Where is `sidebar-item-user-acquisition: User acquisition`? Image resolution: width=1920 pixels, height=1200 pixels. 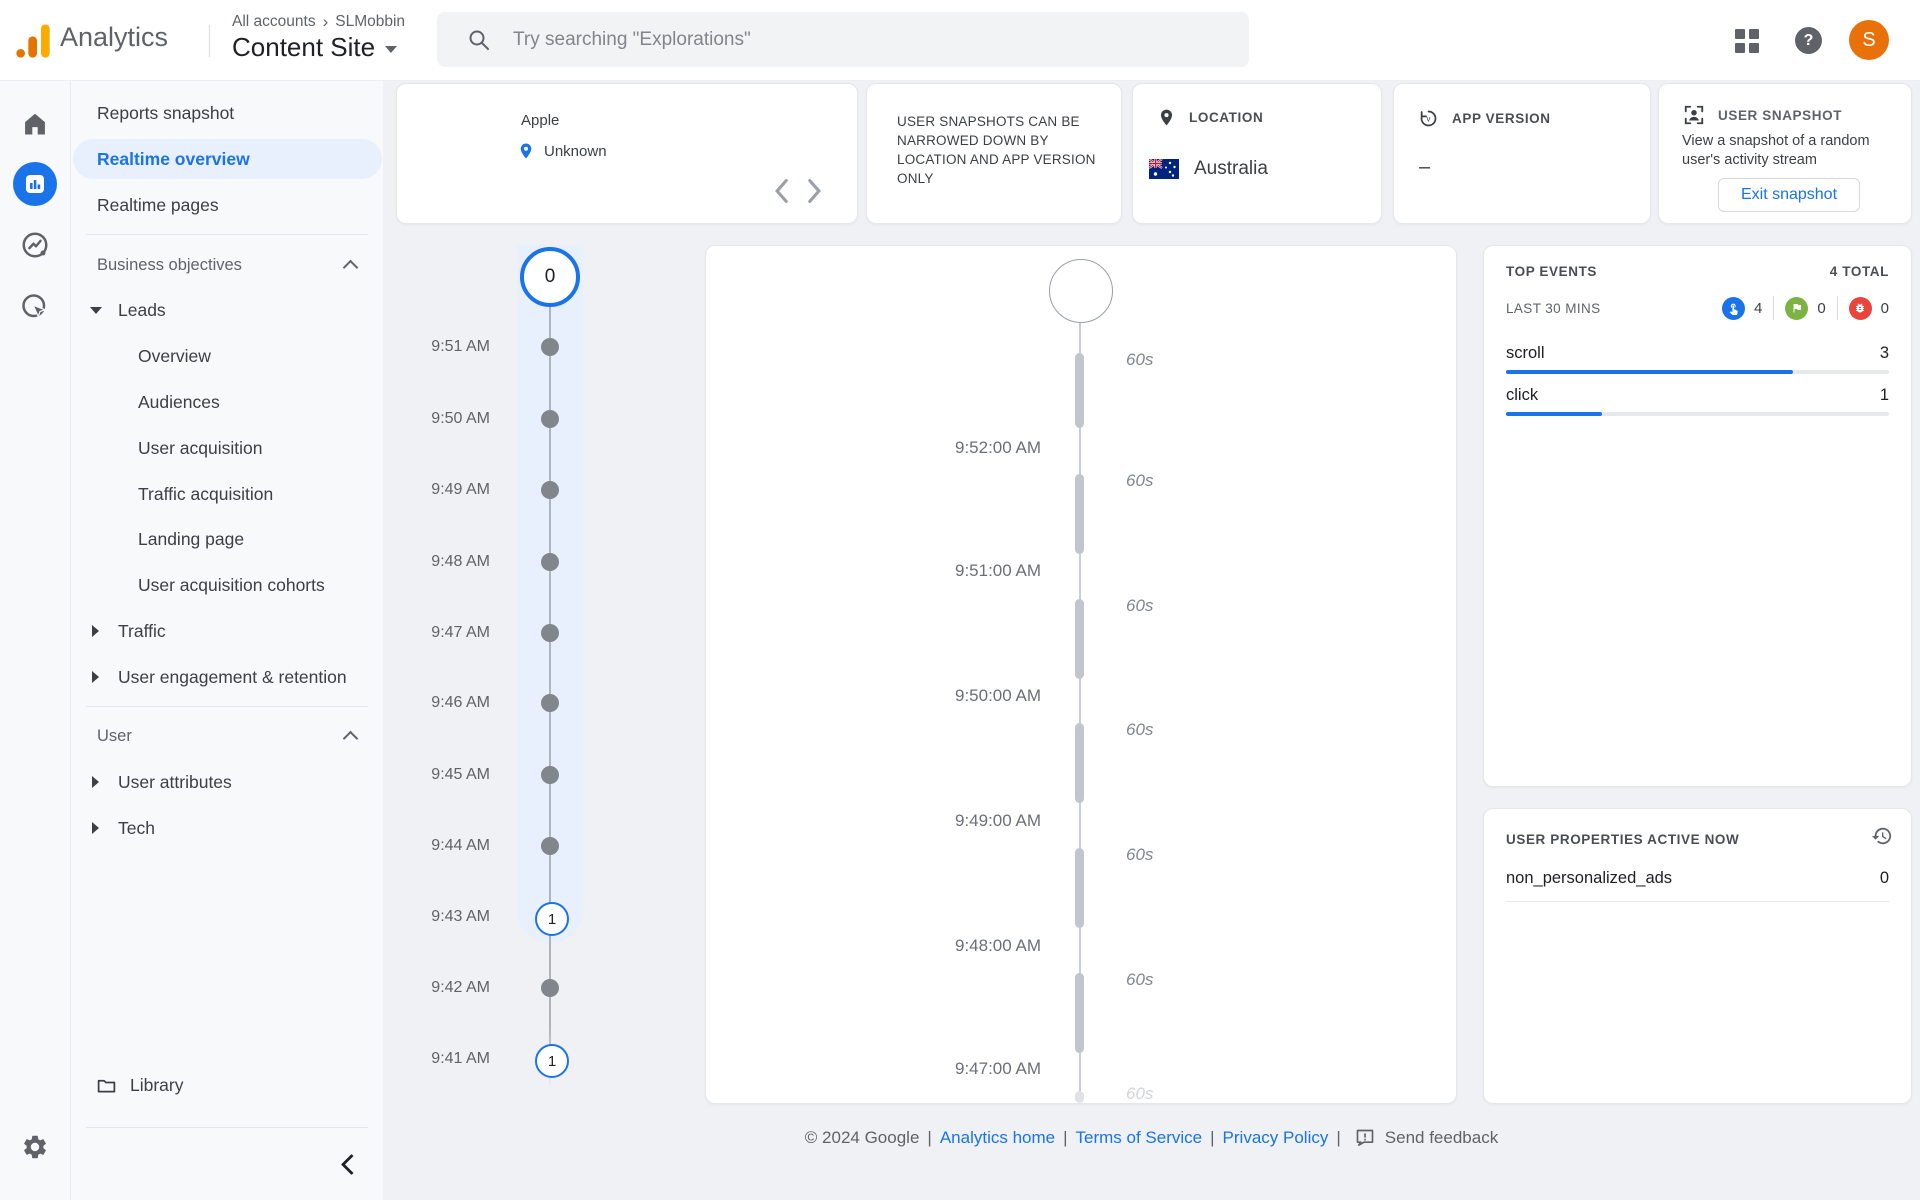
sidebar-item-user-acquisition: User acquisition is located at coordinates (226, 448).